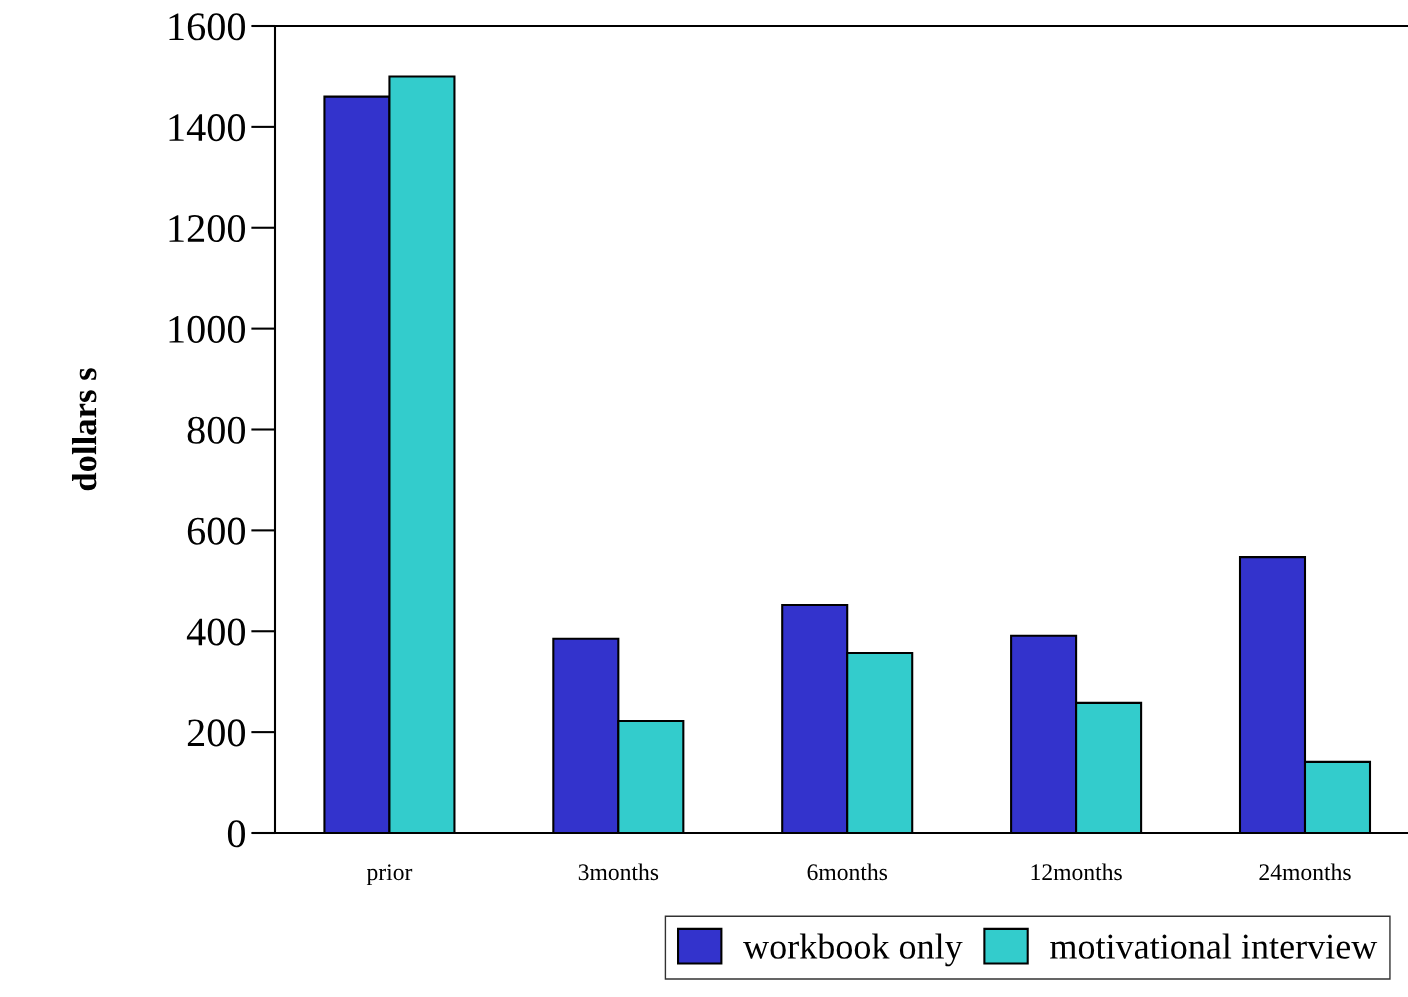 Image resolution: width=1408 pixels, height=997 pixels. What do you see at coordinates (84, 429) in the screenshot?
I see `y-axis-title: dollars s` at bounding box center [84, 429].